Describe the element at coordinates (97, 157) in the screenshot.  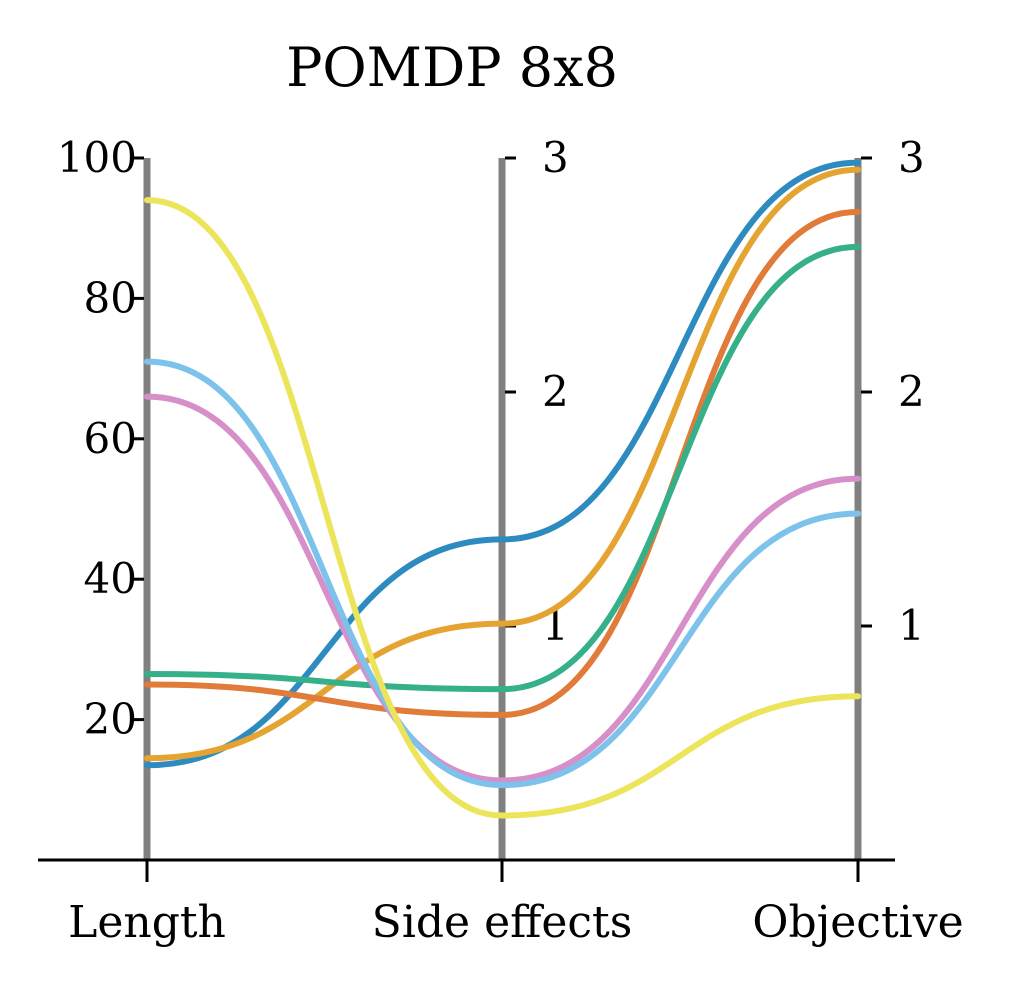
I see `tick-label-length-100: 100` at that location.